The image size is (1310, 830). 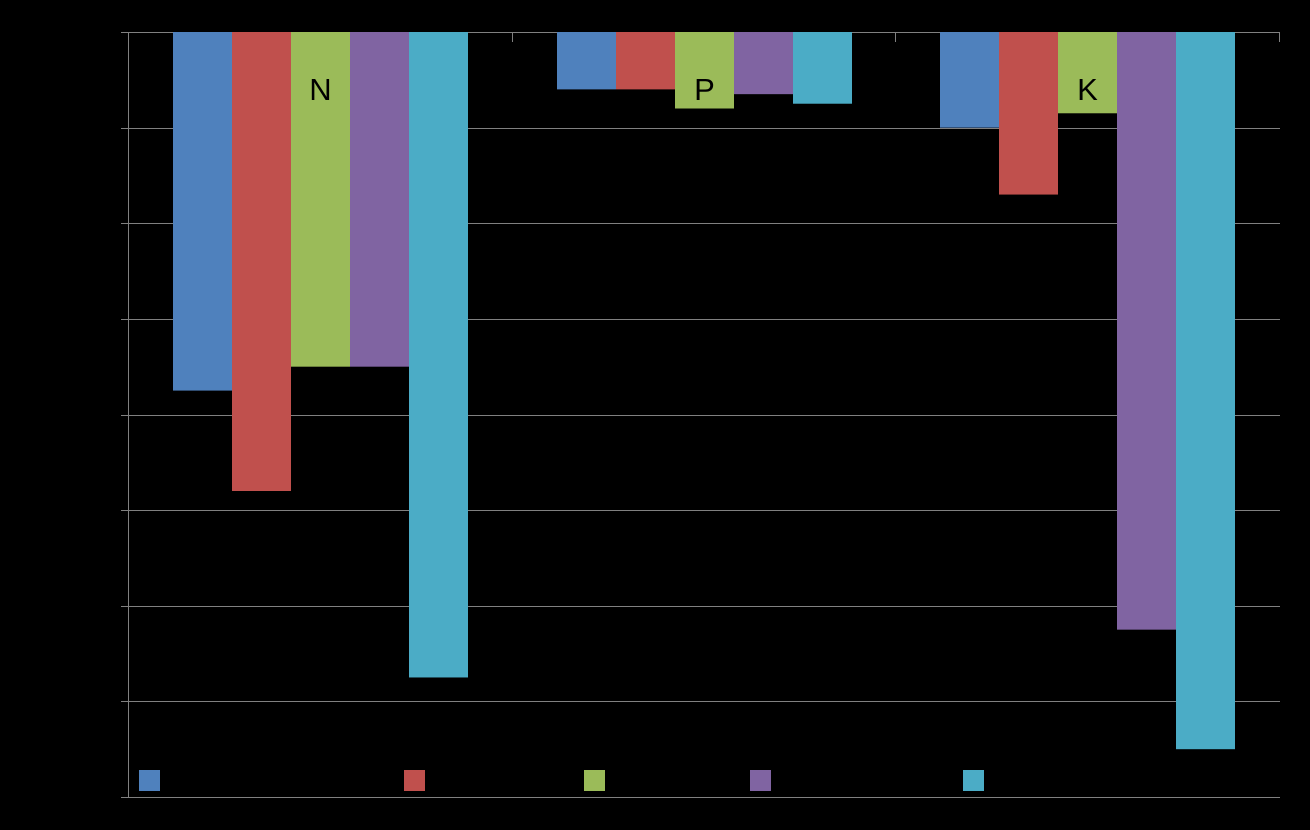 I want to click on category-label: P, so click(x=704, y=89).